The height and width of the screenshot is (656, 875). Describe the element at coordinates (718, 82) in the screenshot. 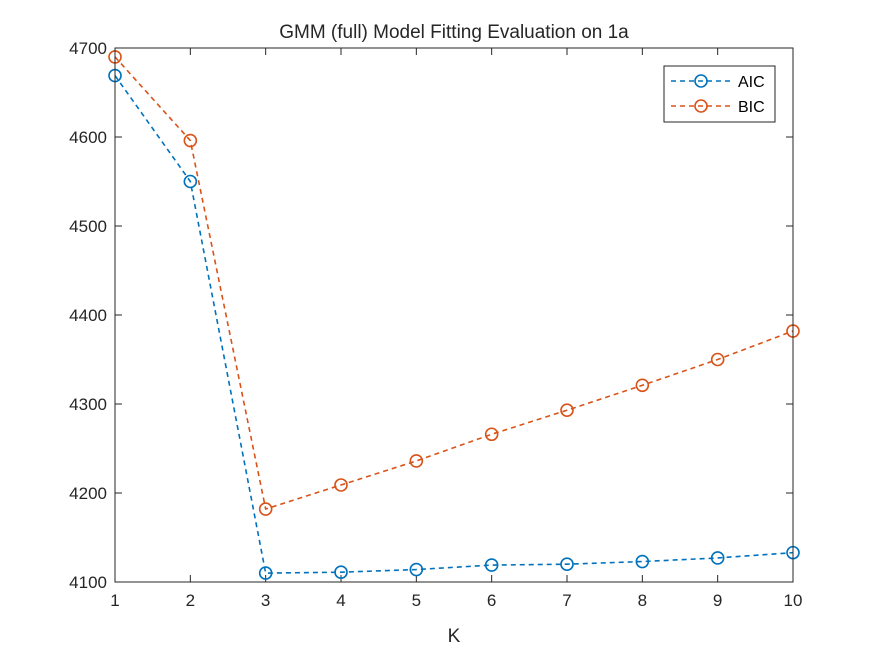

I see `legend-item-aic: AIC` at that location.